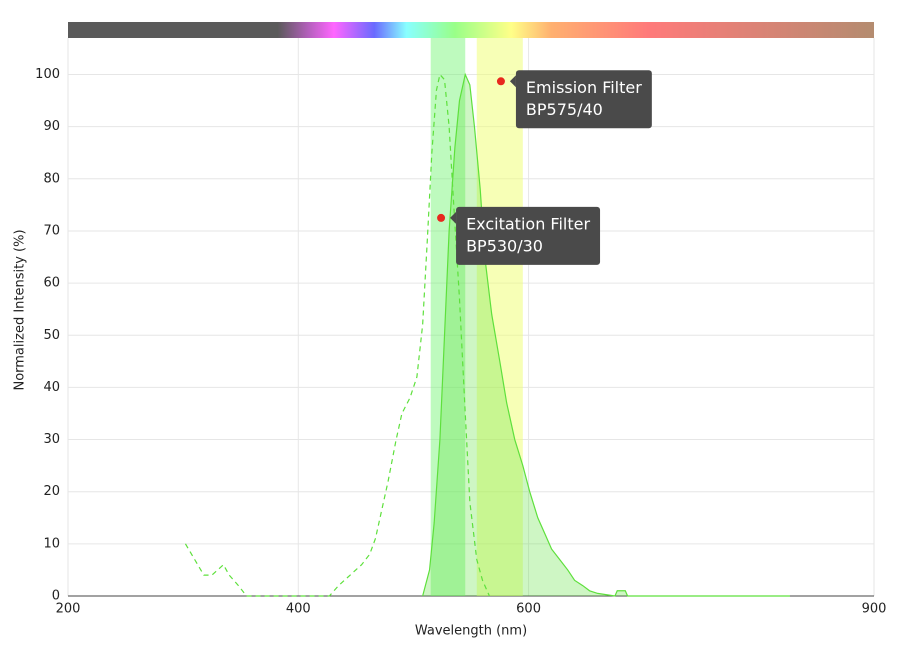  What do you see at coordinates (51, 543) in the screenshot?
I see `y-tick-label: 10` at bounding box center [51, 543].